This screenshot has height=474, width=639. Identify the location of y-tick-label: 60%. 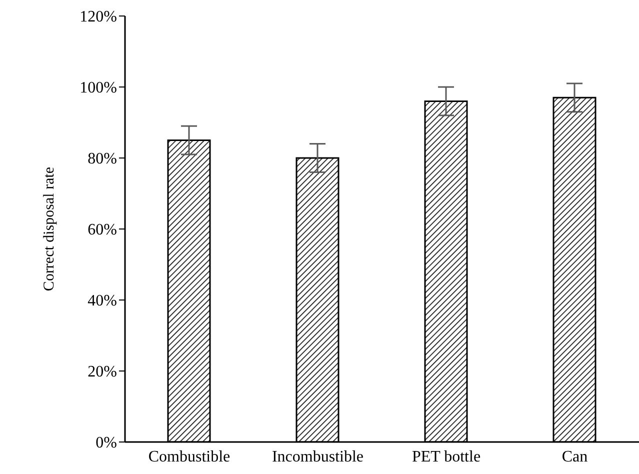
(102, 230).